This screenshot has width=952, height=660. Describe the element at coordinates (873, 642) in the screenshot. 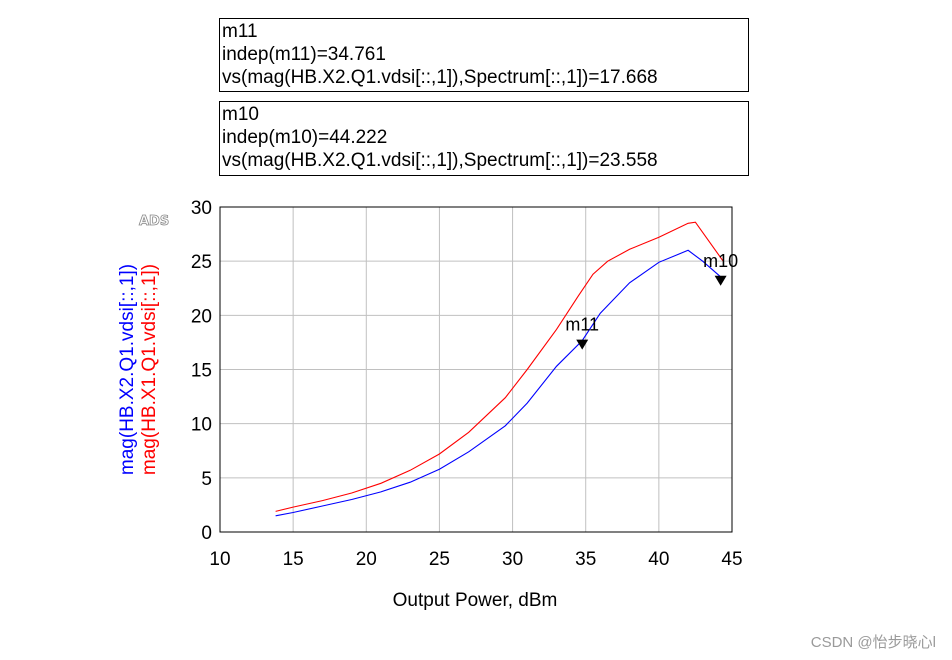

I see `watermark: CSDN @怡步晓心l` at that location.